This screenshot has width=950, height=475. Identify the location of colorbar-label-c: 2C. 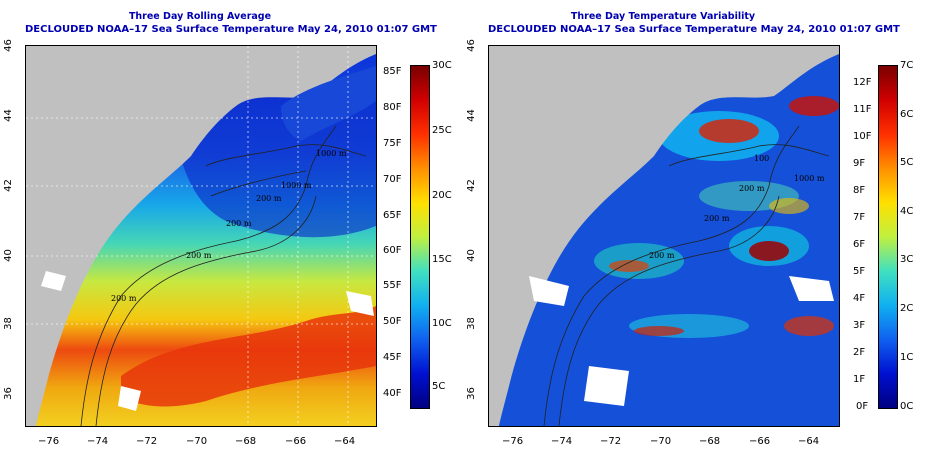
(907, 308).